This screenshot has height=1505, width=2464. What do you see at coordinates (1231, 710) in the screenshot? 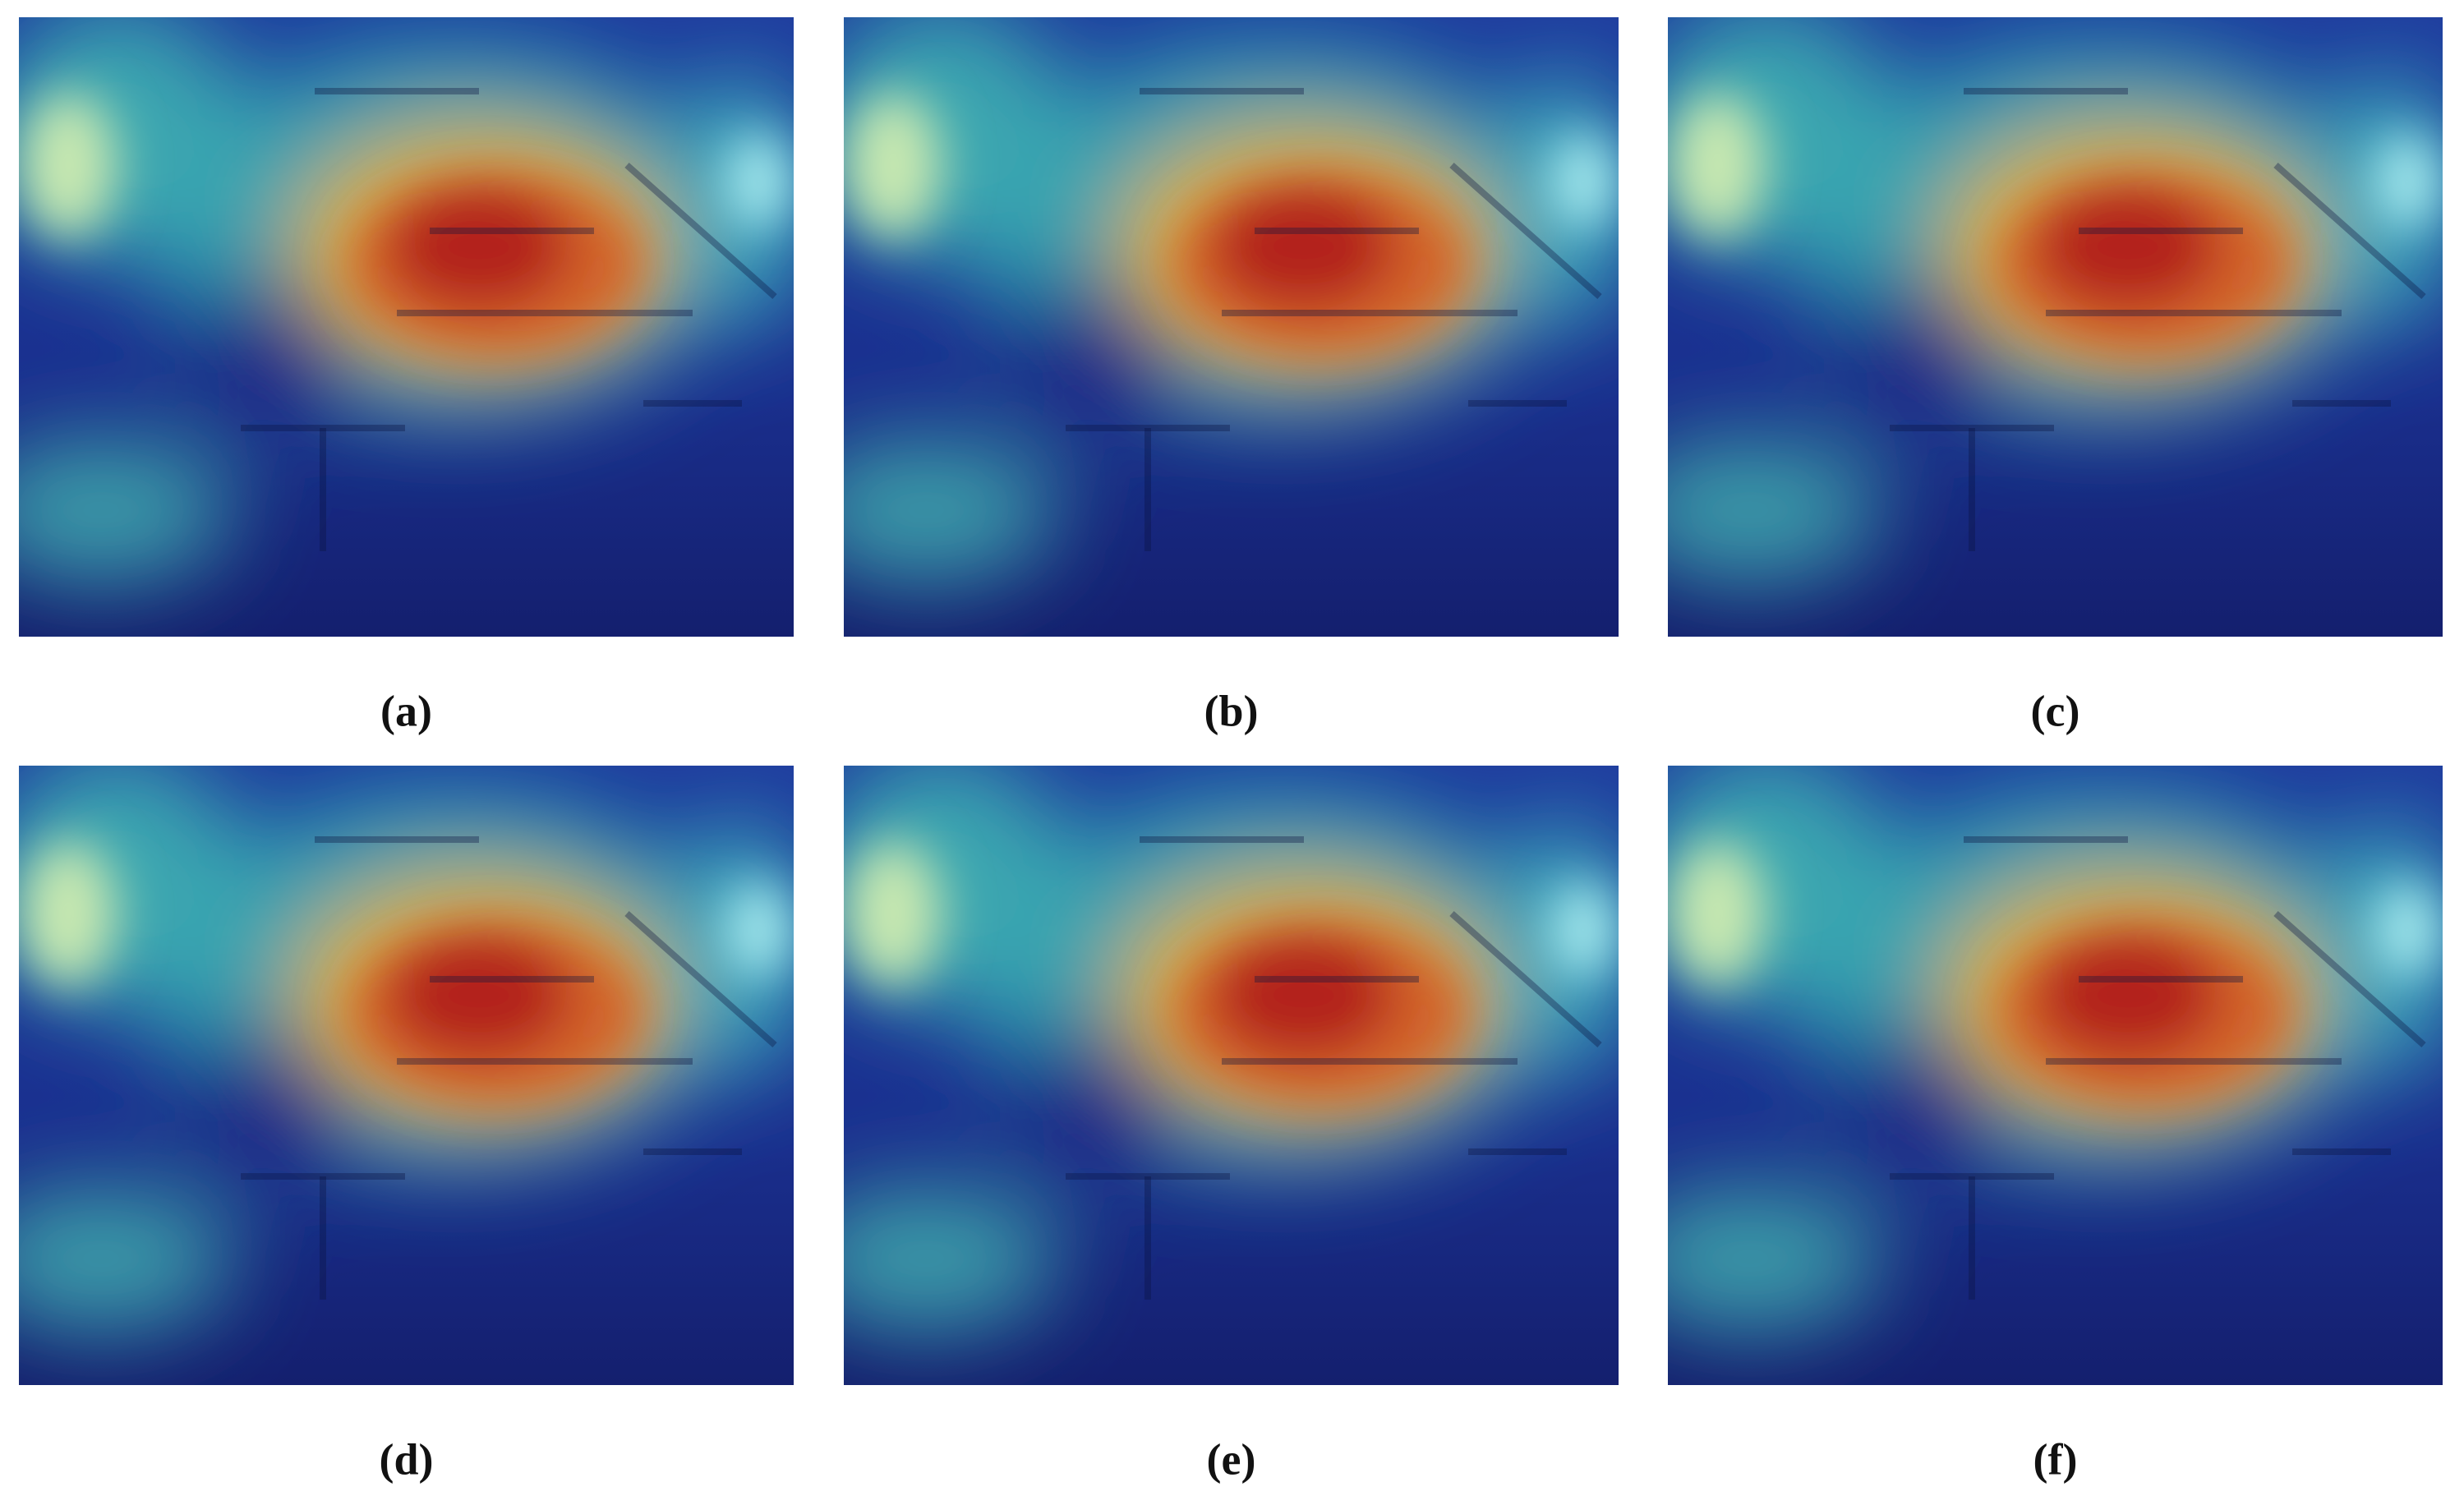
I see `panel-caption: (b)` at bounding box center [1231, 710].